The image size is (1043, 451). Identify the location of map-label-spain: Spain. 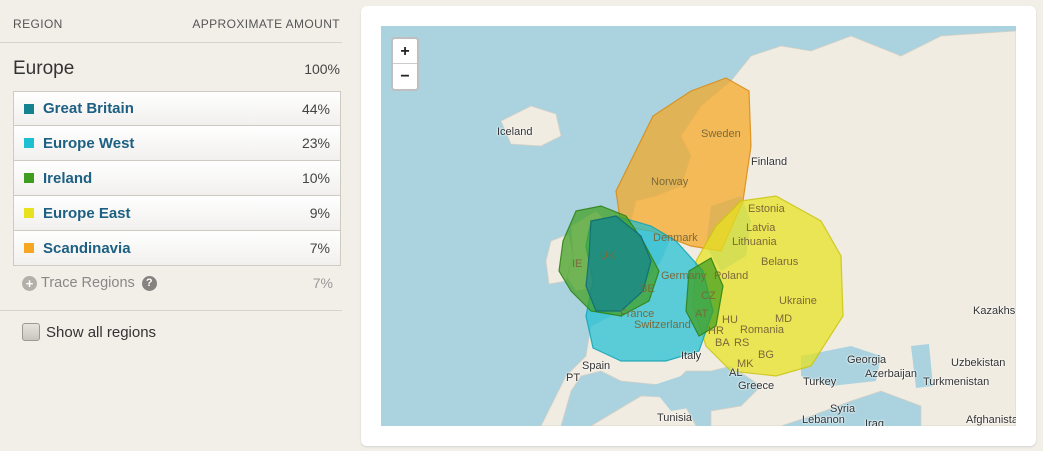
(596, 366).